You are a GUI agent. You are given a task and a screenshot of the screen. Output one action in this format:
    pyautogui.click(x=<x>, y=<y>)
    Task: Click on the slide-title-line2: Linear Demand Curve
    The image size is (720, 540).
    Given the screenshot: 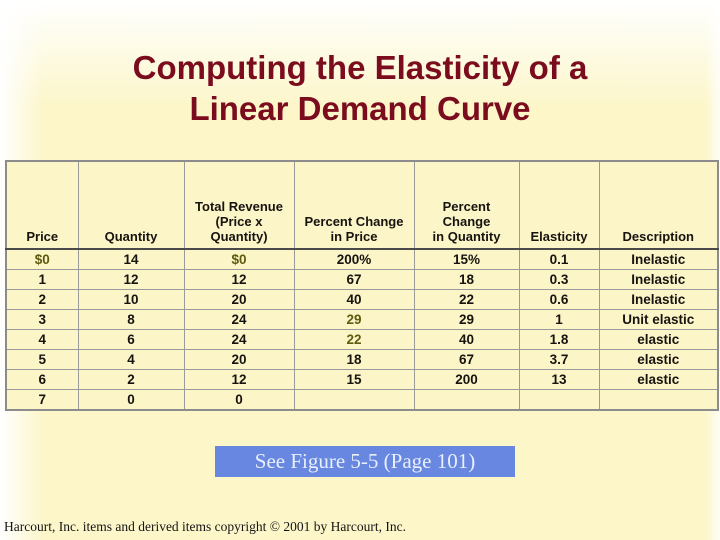 What is the action you would take?
    pyautogui.click(x=360, y=108)
    